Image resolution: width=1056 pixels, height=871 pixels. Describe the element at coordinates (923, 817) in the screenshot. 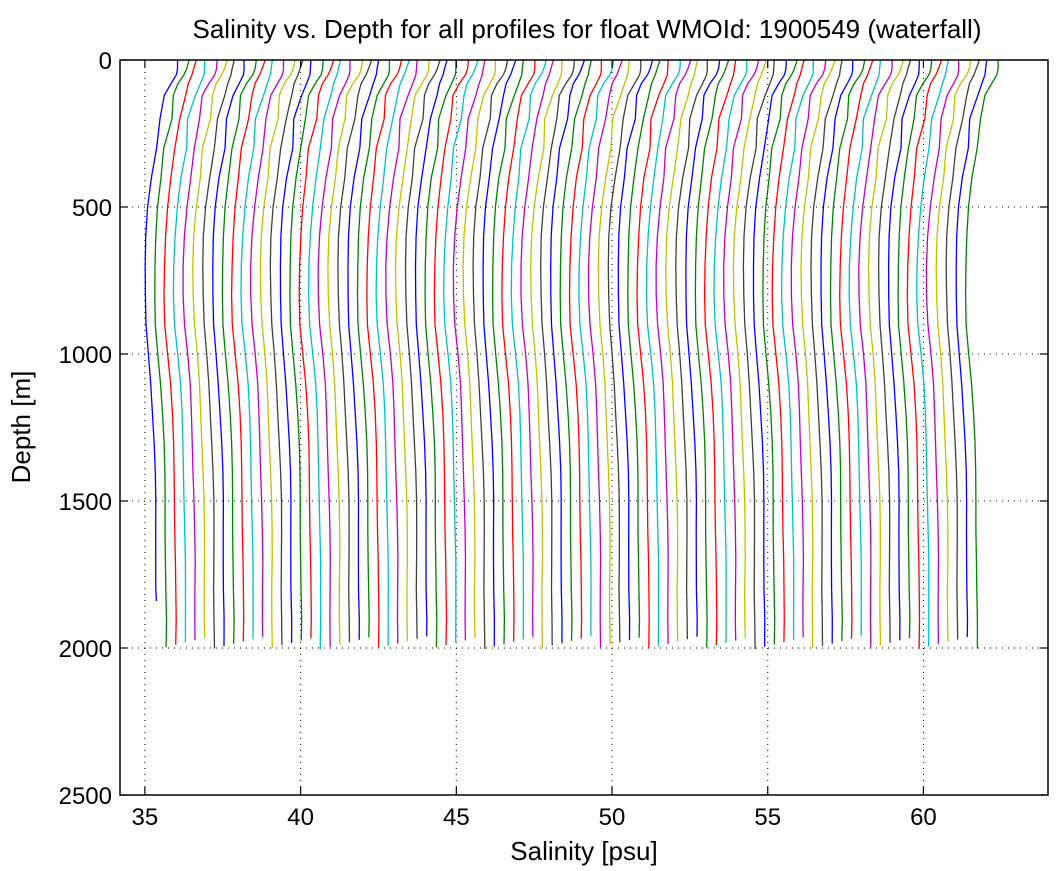

I see `x-tick-label: 60` at that location.